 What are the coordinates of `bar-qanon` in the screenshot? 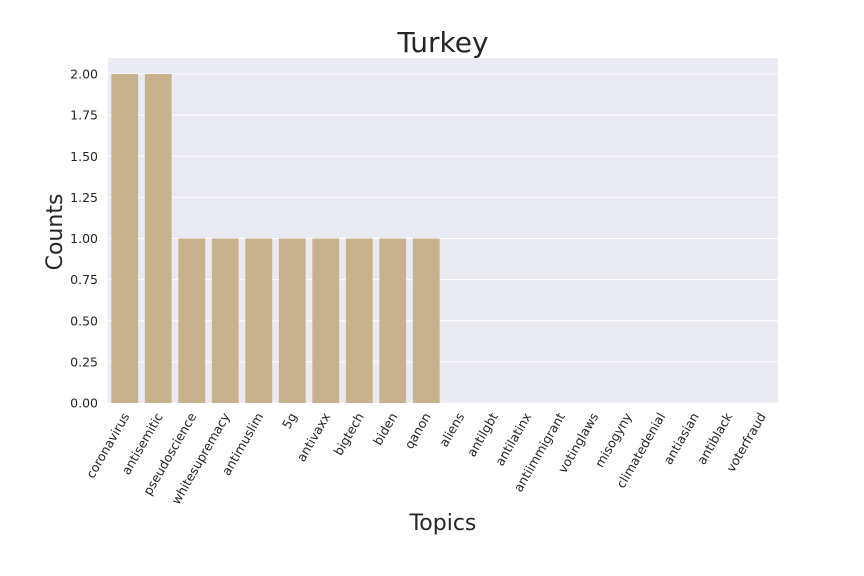 It's located at (426, 320).